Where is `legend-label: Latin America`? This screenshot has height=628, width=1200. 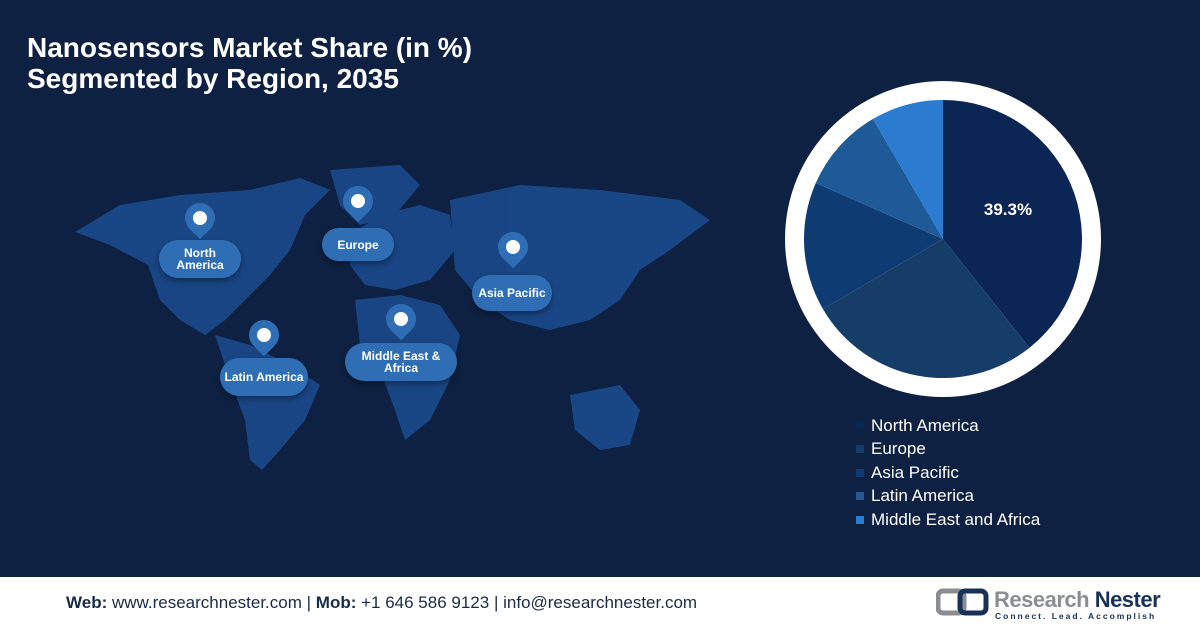 legend-label: Latin America is located at coordinates (922, 496).